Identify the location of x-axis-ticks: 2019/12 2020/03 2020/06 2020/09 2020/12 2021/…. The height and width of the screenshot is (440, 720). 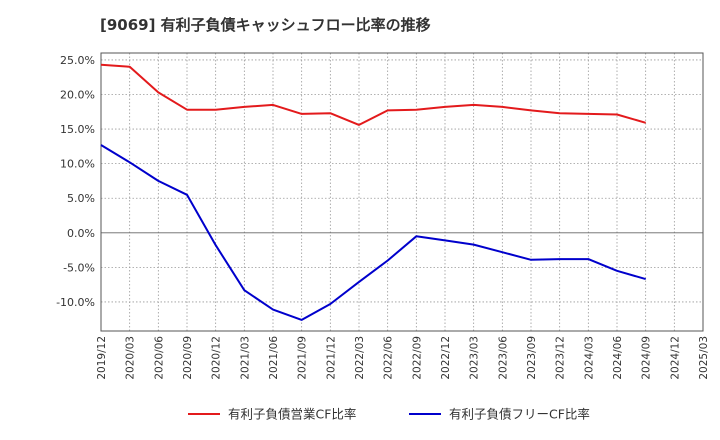
(403, 358).